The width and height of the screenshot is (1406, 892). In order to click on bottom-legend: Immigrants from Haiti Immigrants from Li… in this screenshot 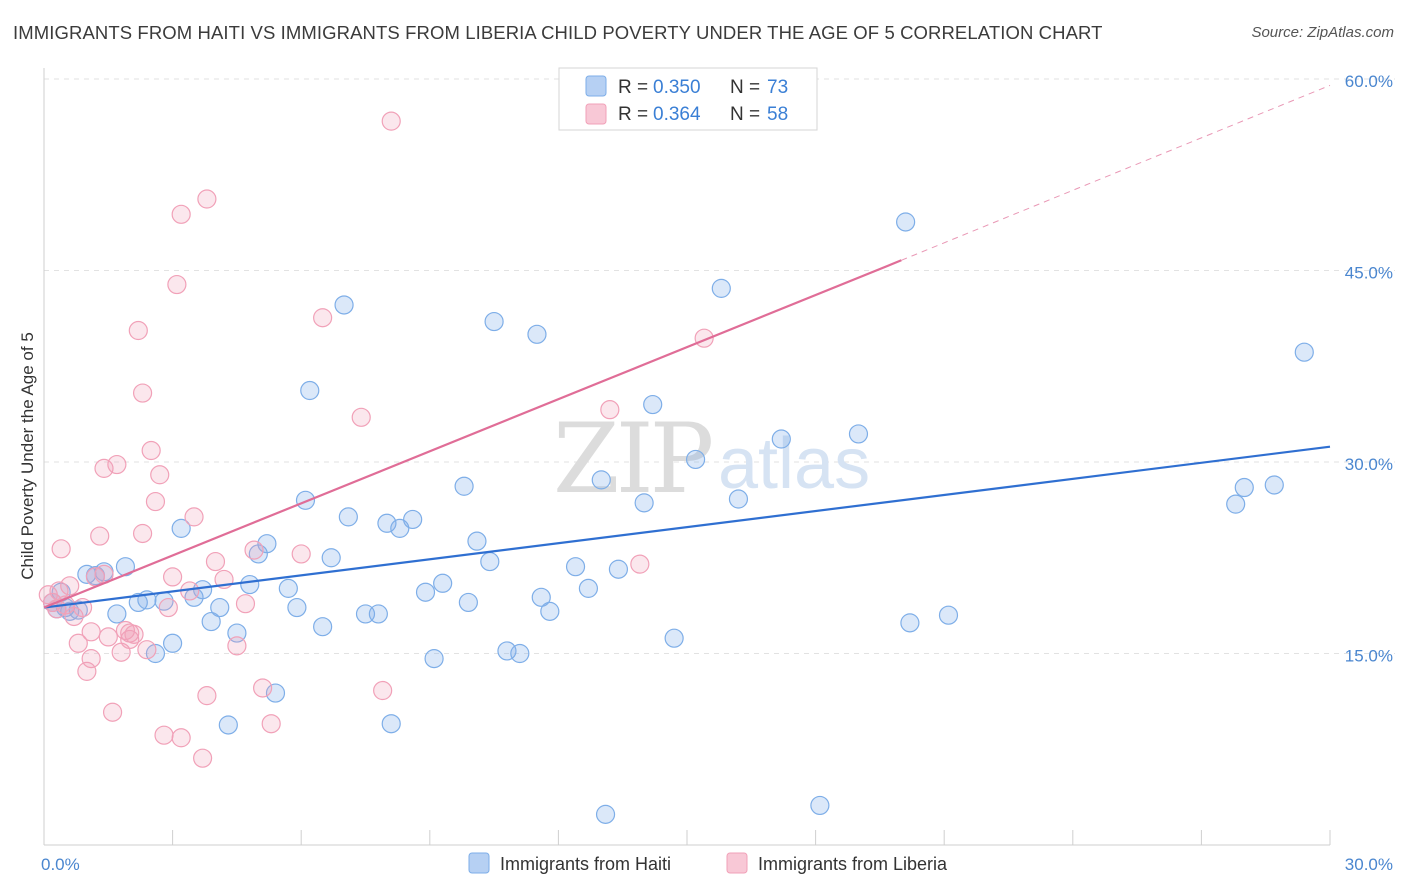, I will do `click(708, 863)`.